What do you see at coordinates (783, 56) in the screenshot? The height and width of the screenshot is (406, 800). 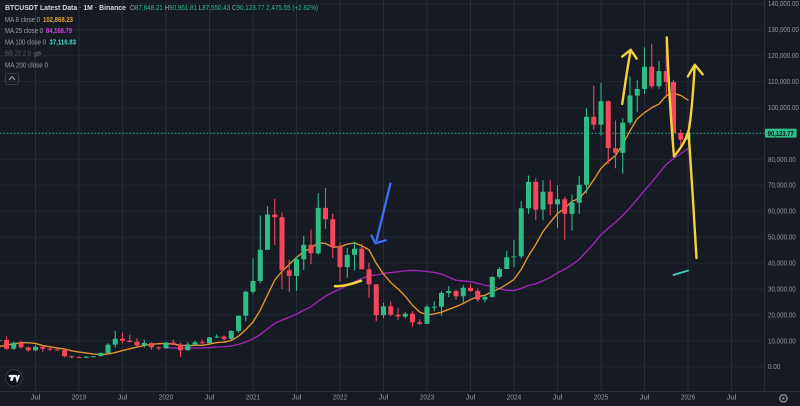 I see `svg-text: 120,000.00` at bounding box center [783, 56].